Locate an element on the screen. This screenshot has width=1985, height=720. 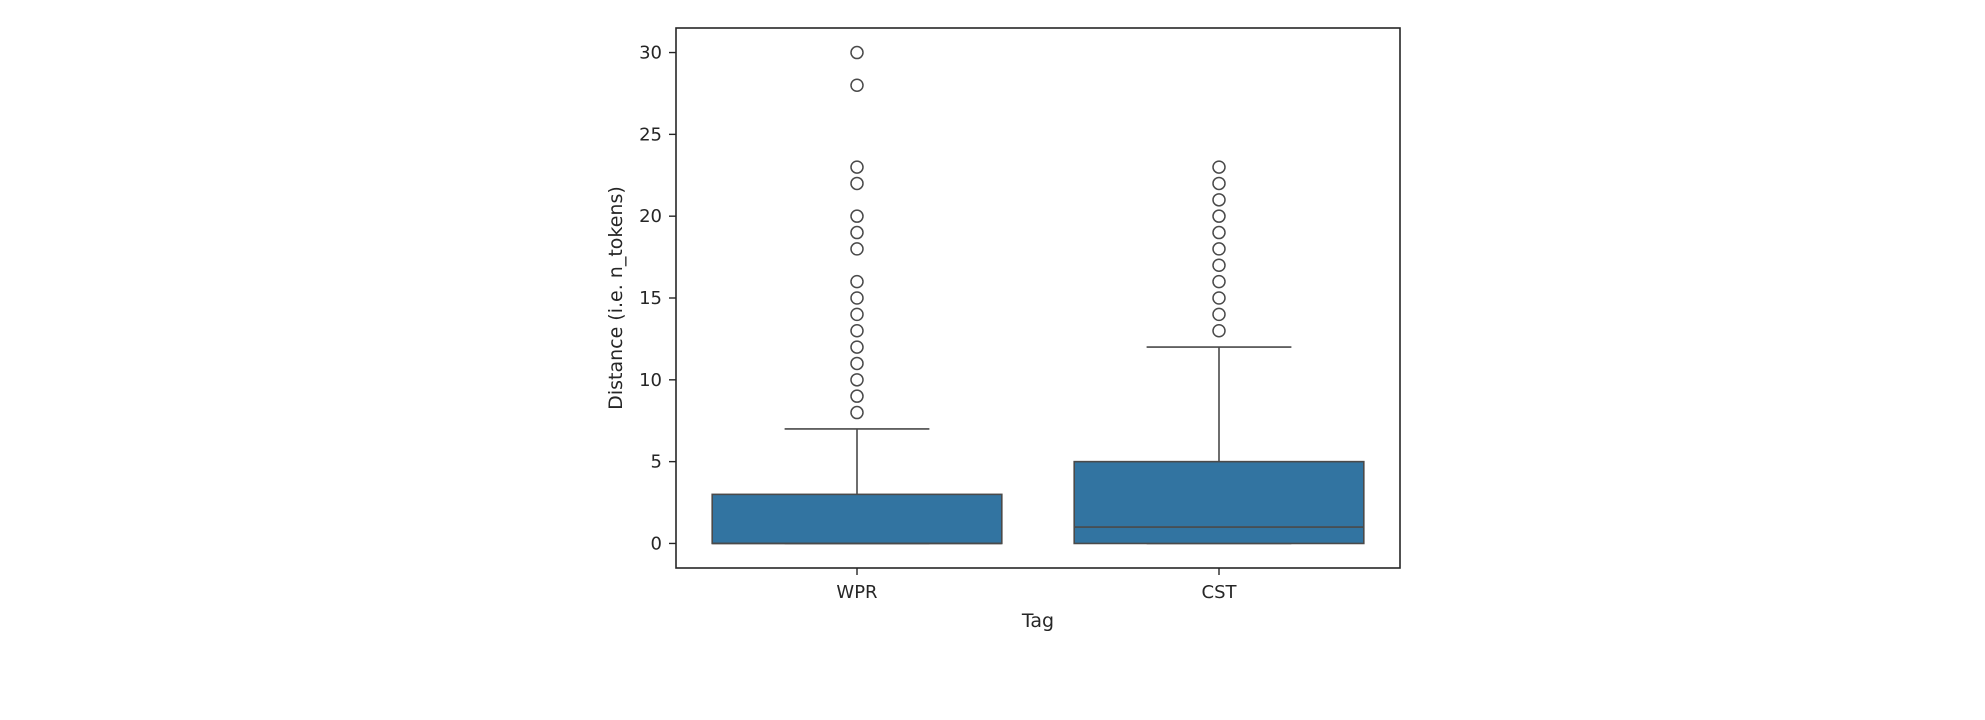
y-tick-label: 0 is located at coordinates (656, 543).